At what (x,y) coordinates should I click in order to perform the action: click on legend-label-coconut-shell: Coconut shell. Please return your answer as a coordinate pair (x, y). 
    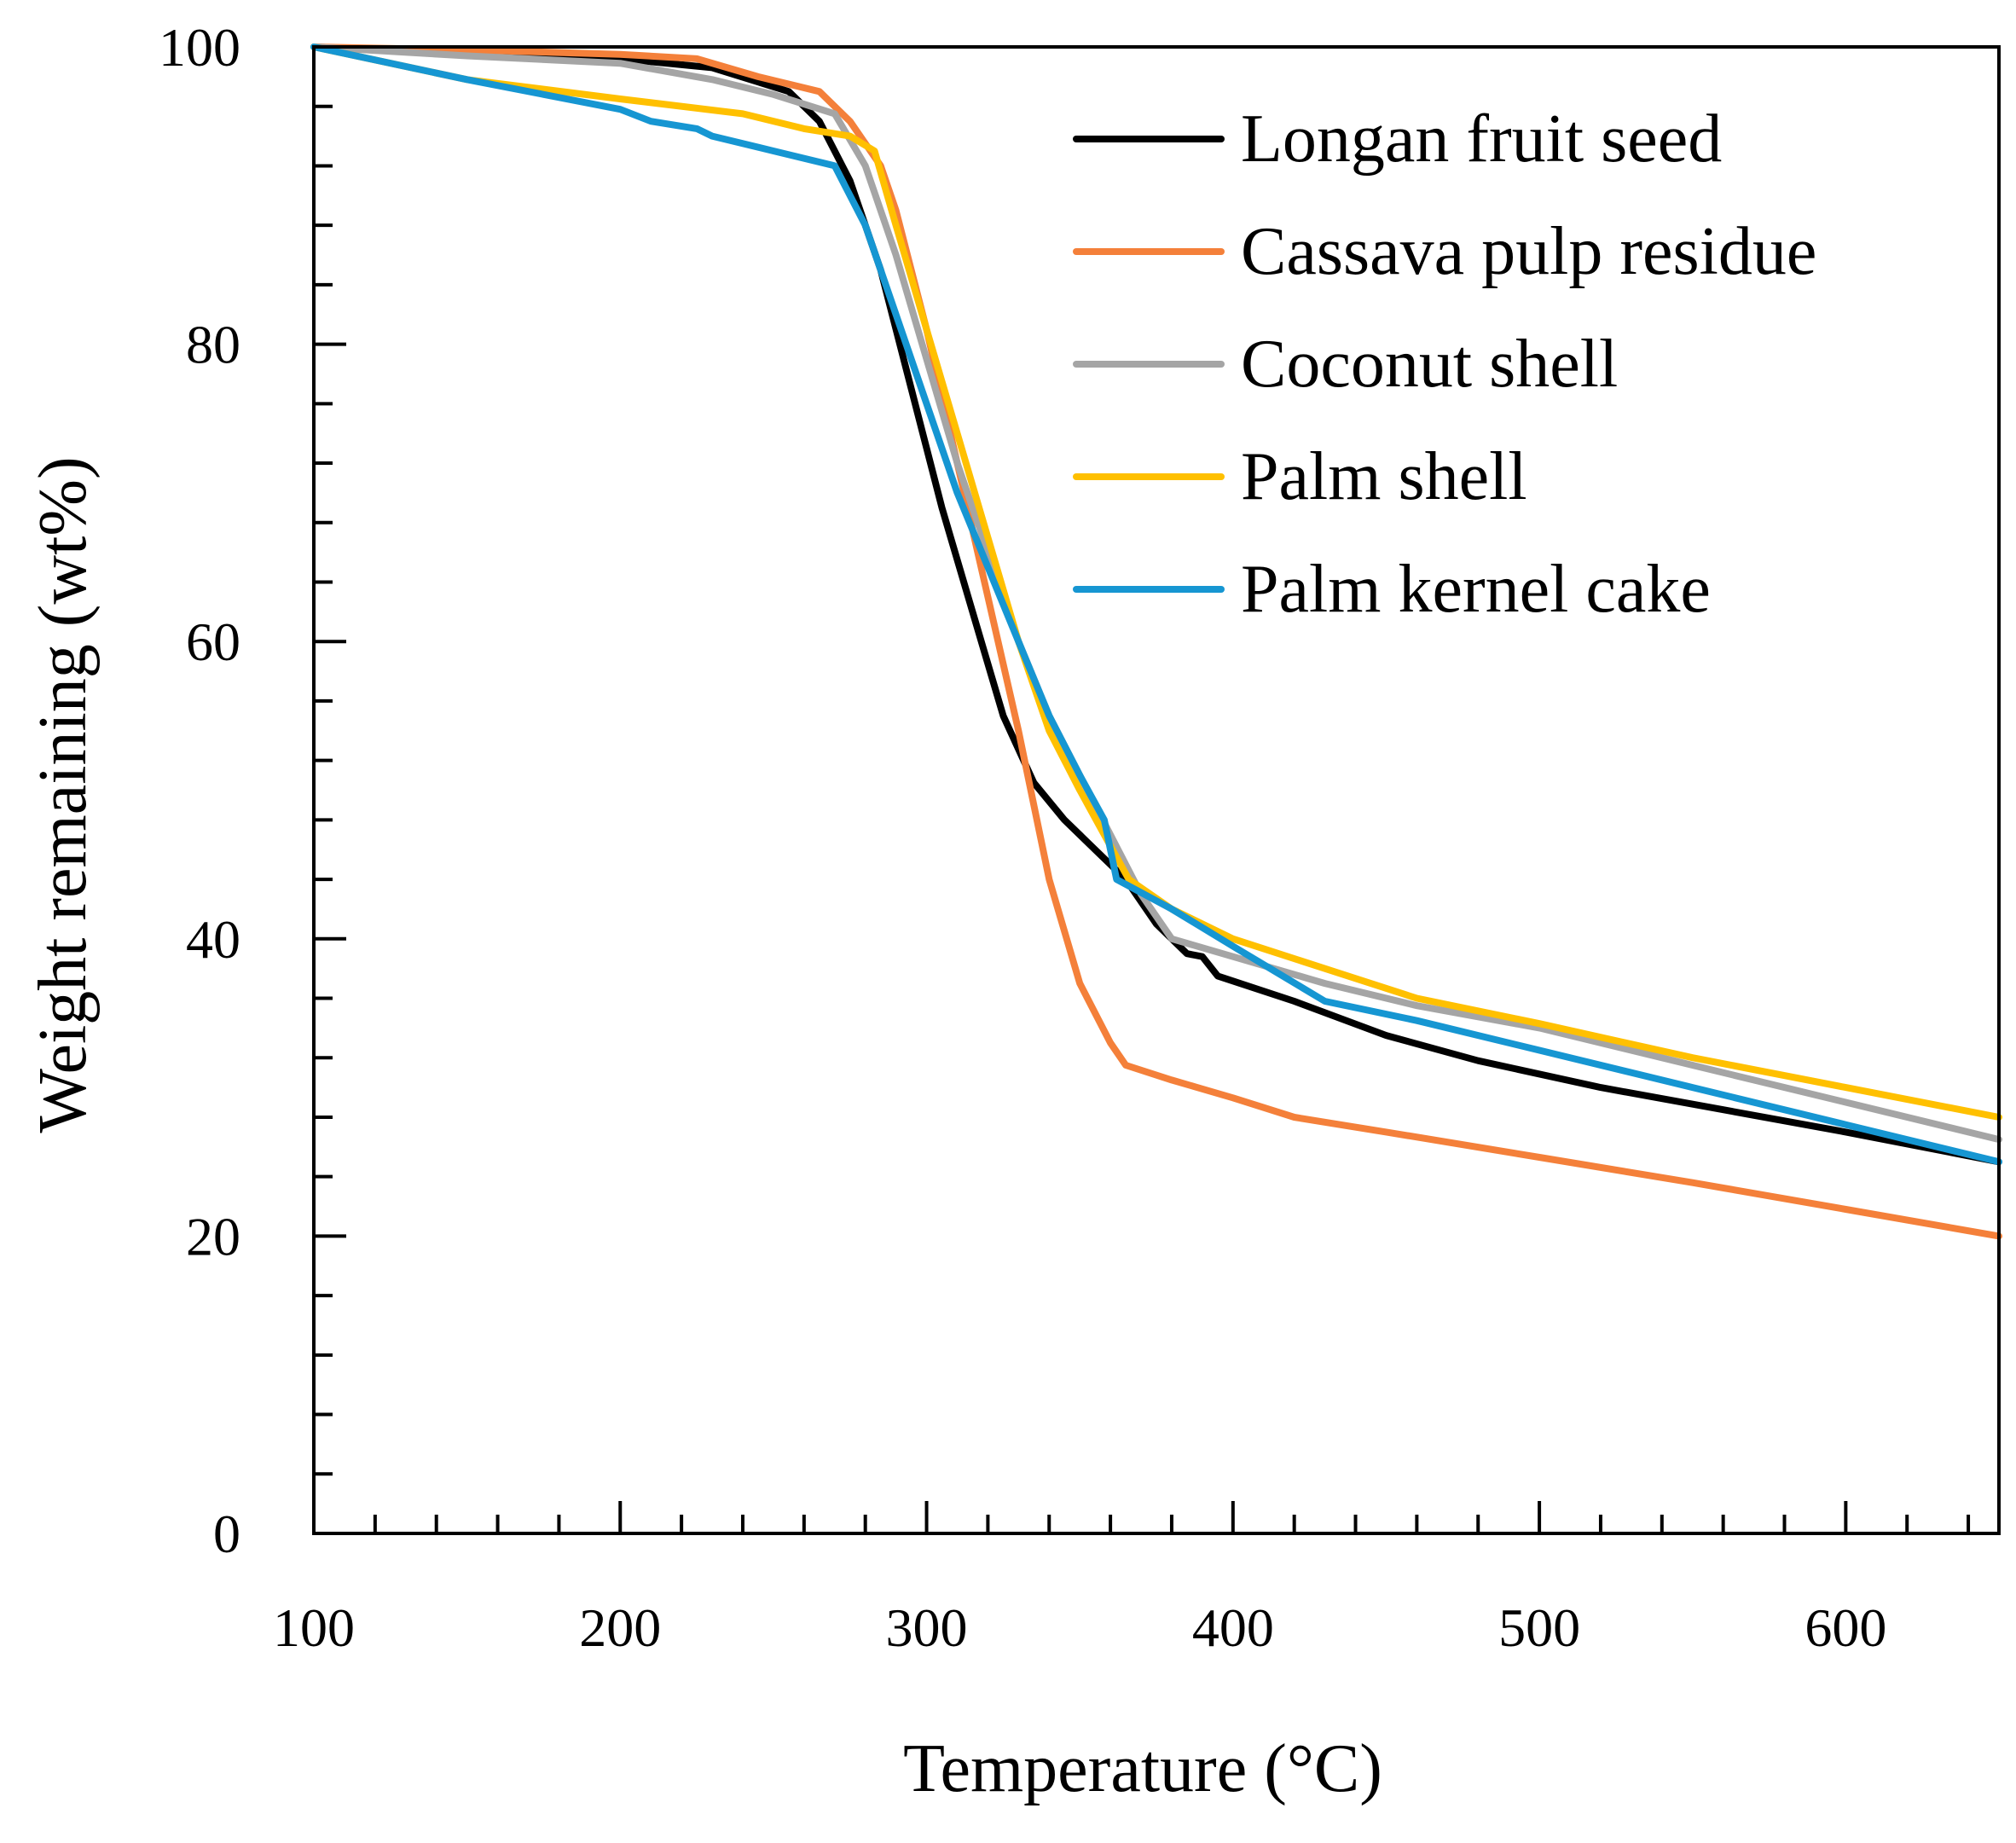
    Looking at the image, I should click on (1429, 365).